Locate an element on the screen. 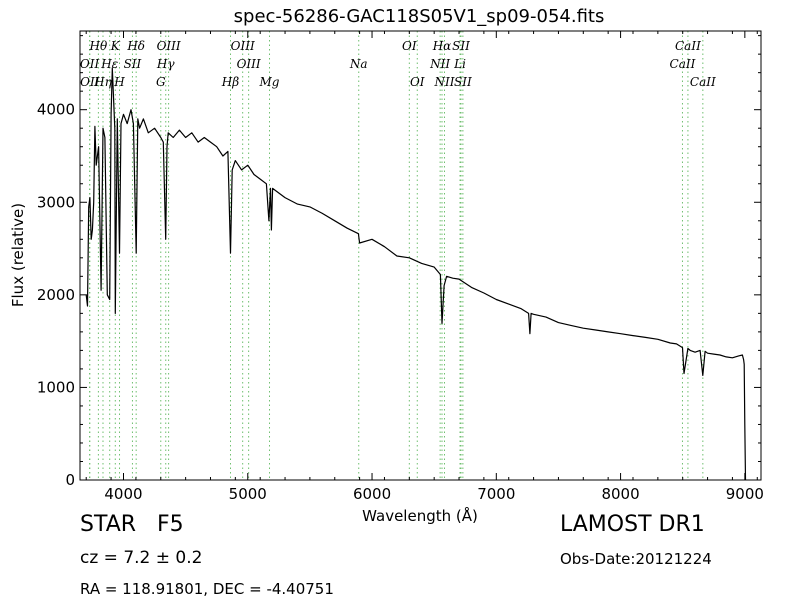 The width and height of the screenshot is (800, 600). spectral-line-label: Hα is located at coordinates (442, 46).